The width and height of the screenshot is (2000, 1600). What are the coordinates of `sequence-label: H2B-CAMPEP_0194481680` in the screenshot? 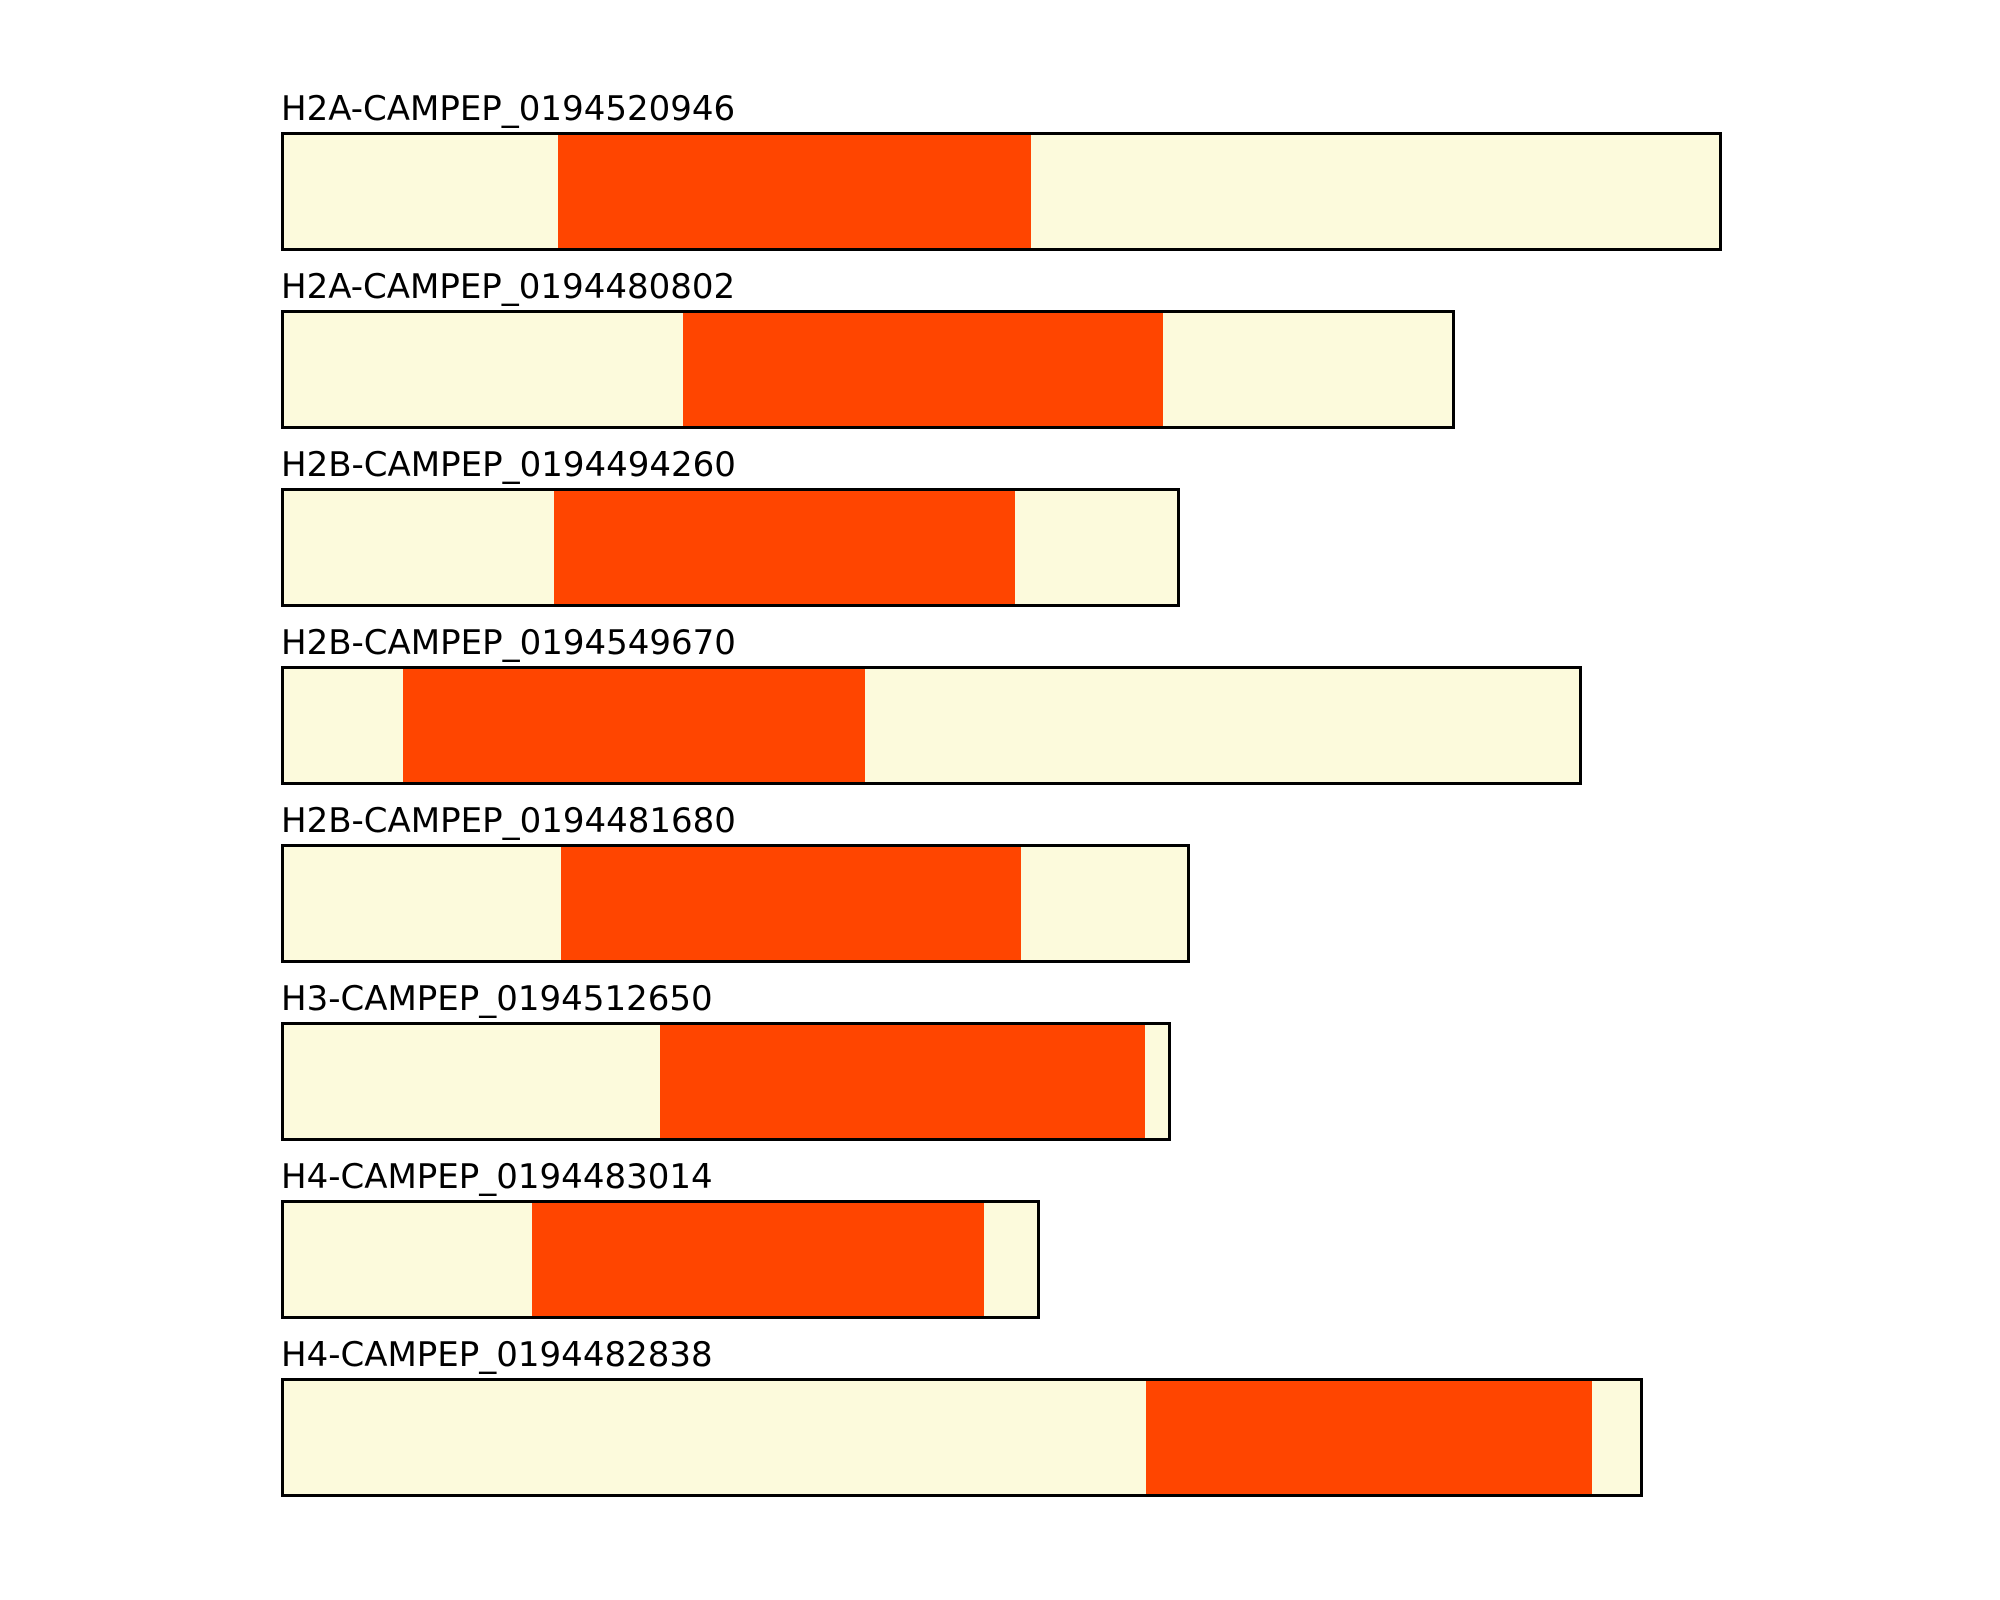 It's located at (508, 821).